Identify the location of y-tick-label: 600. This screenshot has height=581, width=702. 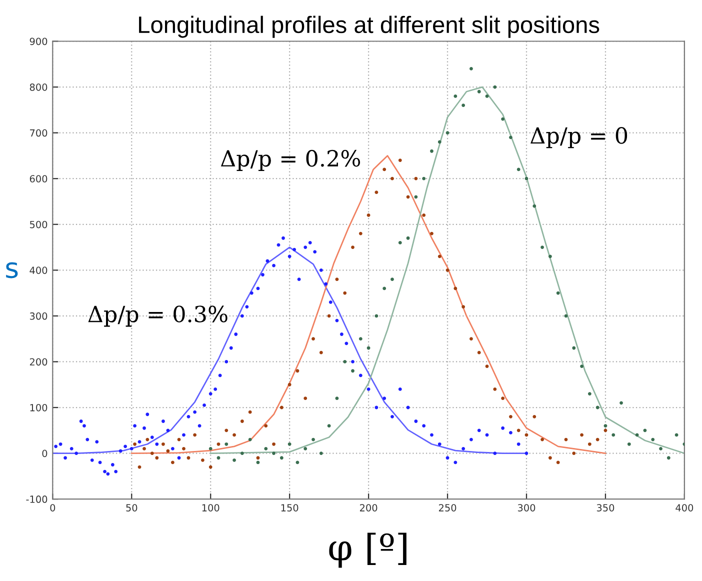
(39, 178).